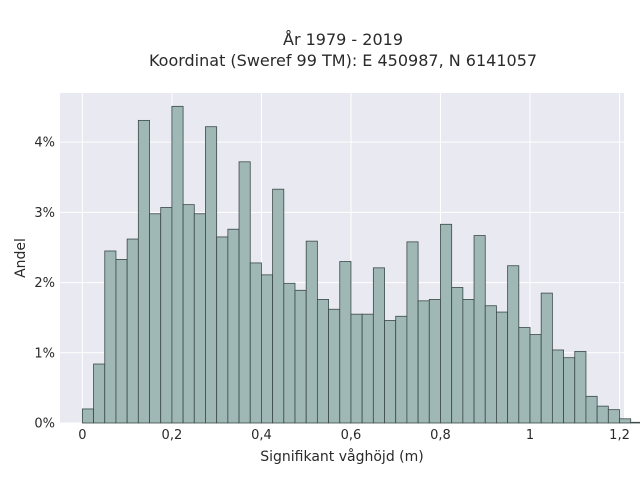 The width and height of the screenshot is (640, 480). I want to click on x-axis-ticks: 0 0,2 0,4 0,6 0,8 1 1,2, so click(354, 435).